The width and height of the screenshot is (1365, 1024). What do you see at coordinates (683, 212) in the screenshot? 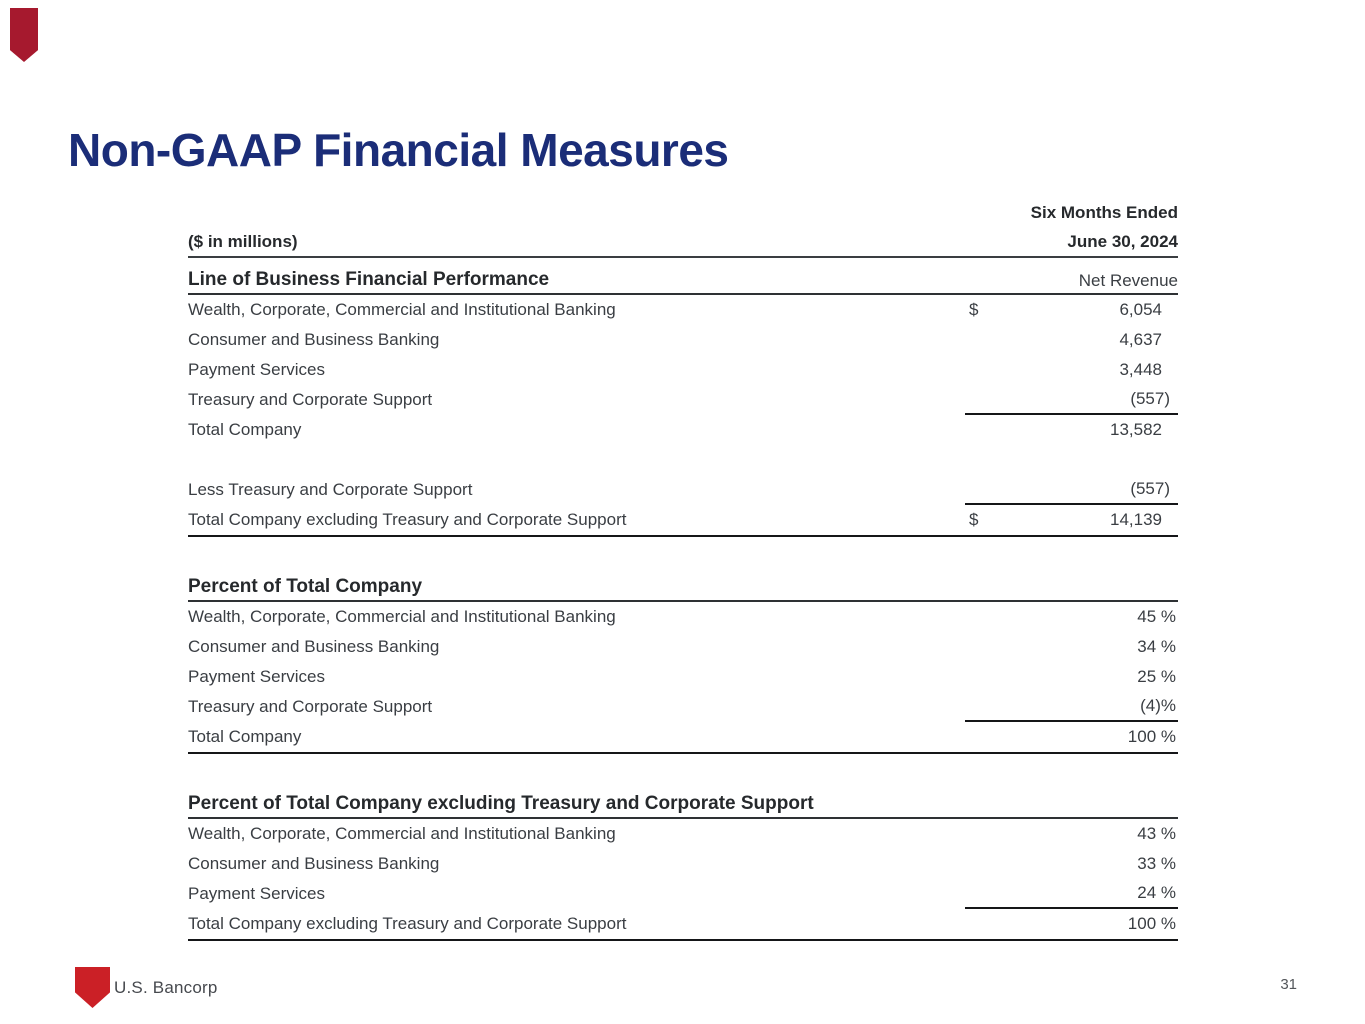
I see `table-period-row: Six Months Ended` at bounding box center [683, 212].